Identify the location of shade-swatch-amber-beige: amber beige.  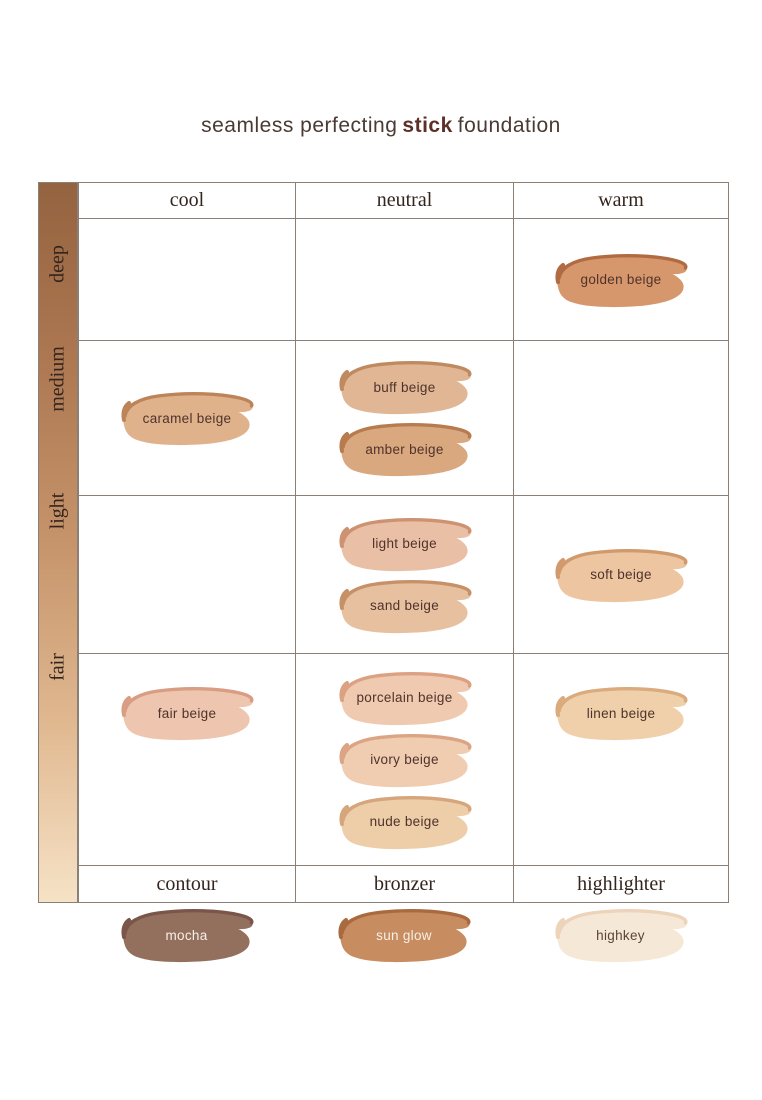
(405, 449).